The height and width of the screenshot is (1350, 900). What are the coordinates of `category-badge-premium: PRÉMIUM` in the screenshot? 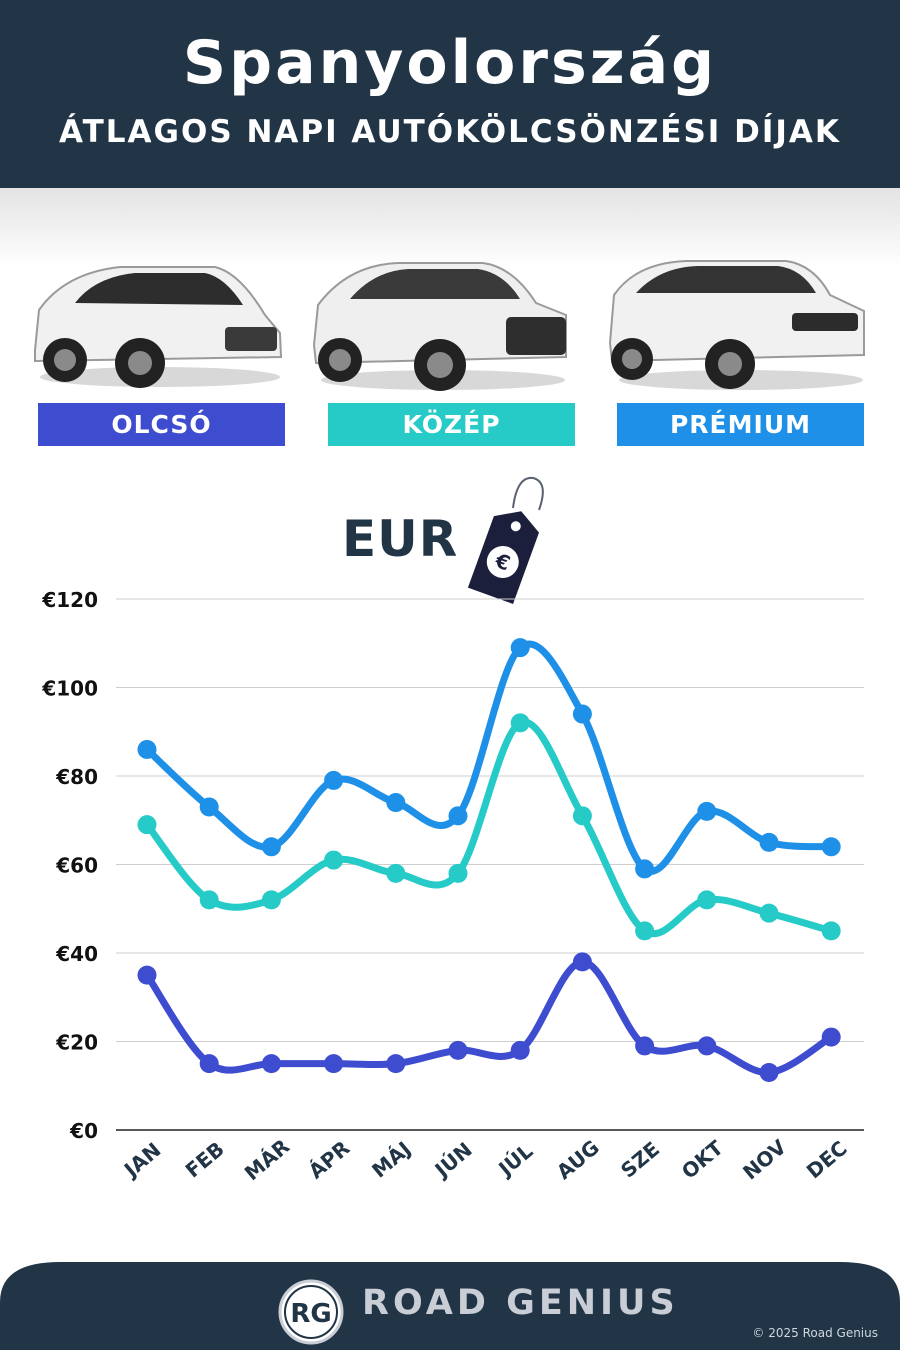 It's located at (740, 424).